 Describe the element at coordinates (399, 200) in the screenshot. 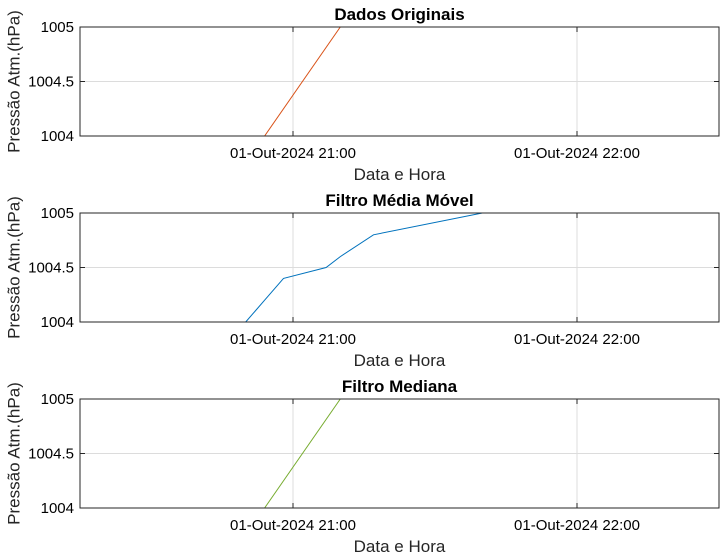

I see `chart-title: Filtro Média Móvel` at that location.